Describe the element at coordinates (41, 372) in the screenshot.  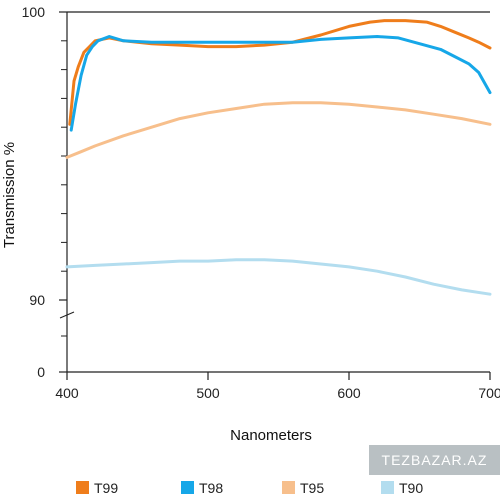
I see `y-tick-label: 0` at that location.